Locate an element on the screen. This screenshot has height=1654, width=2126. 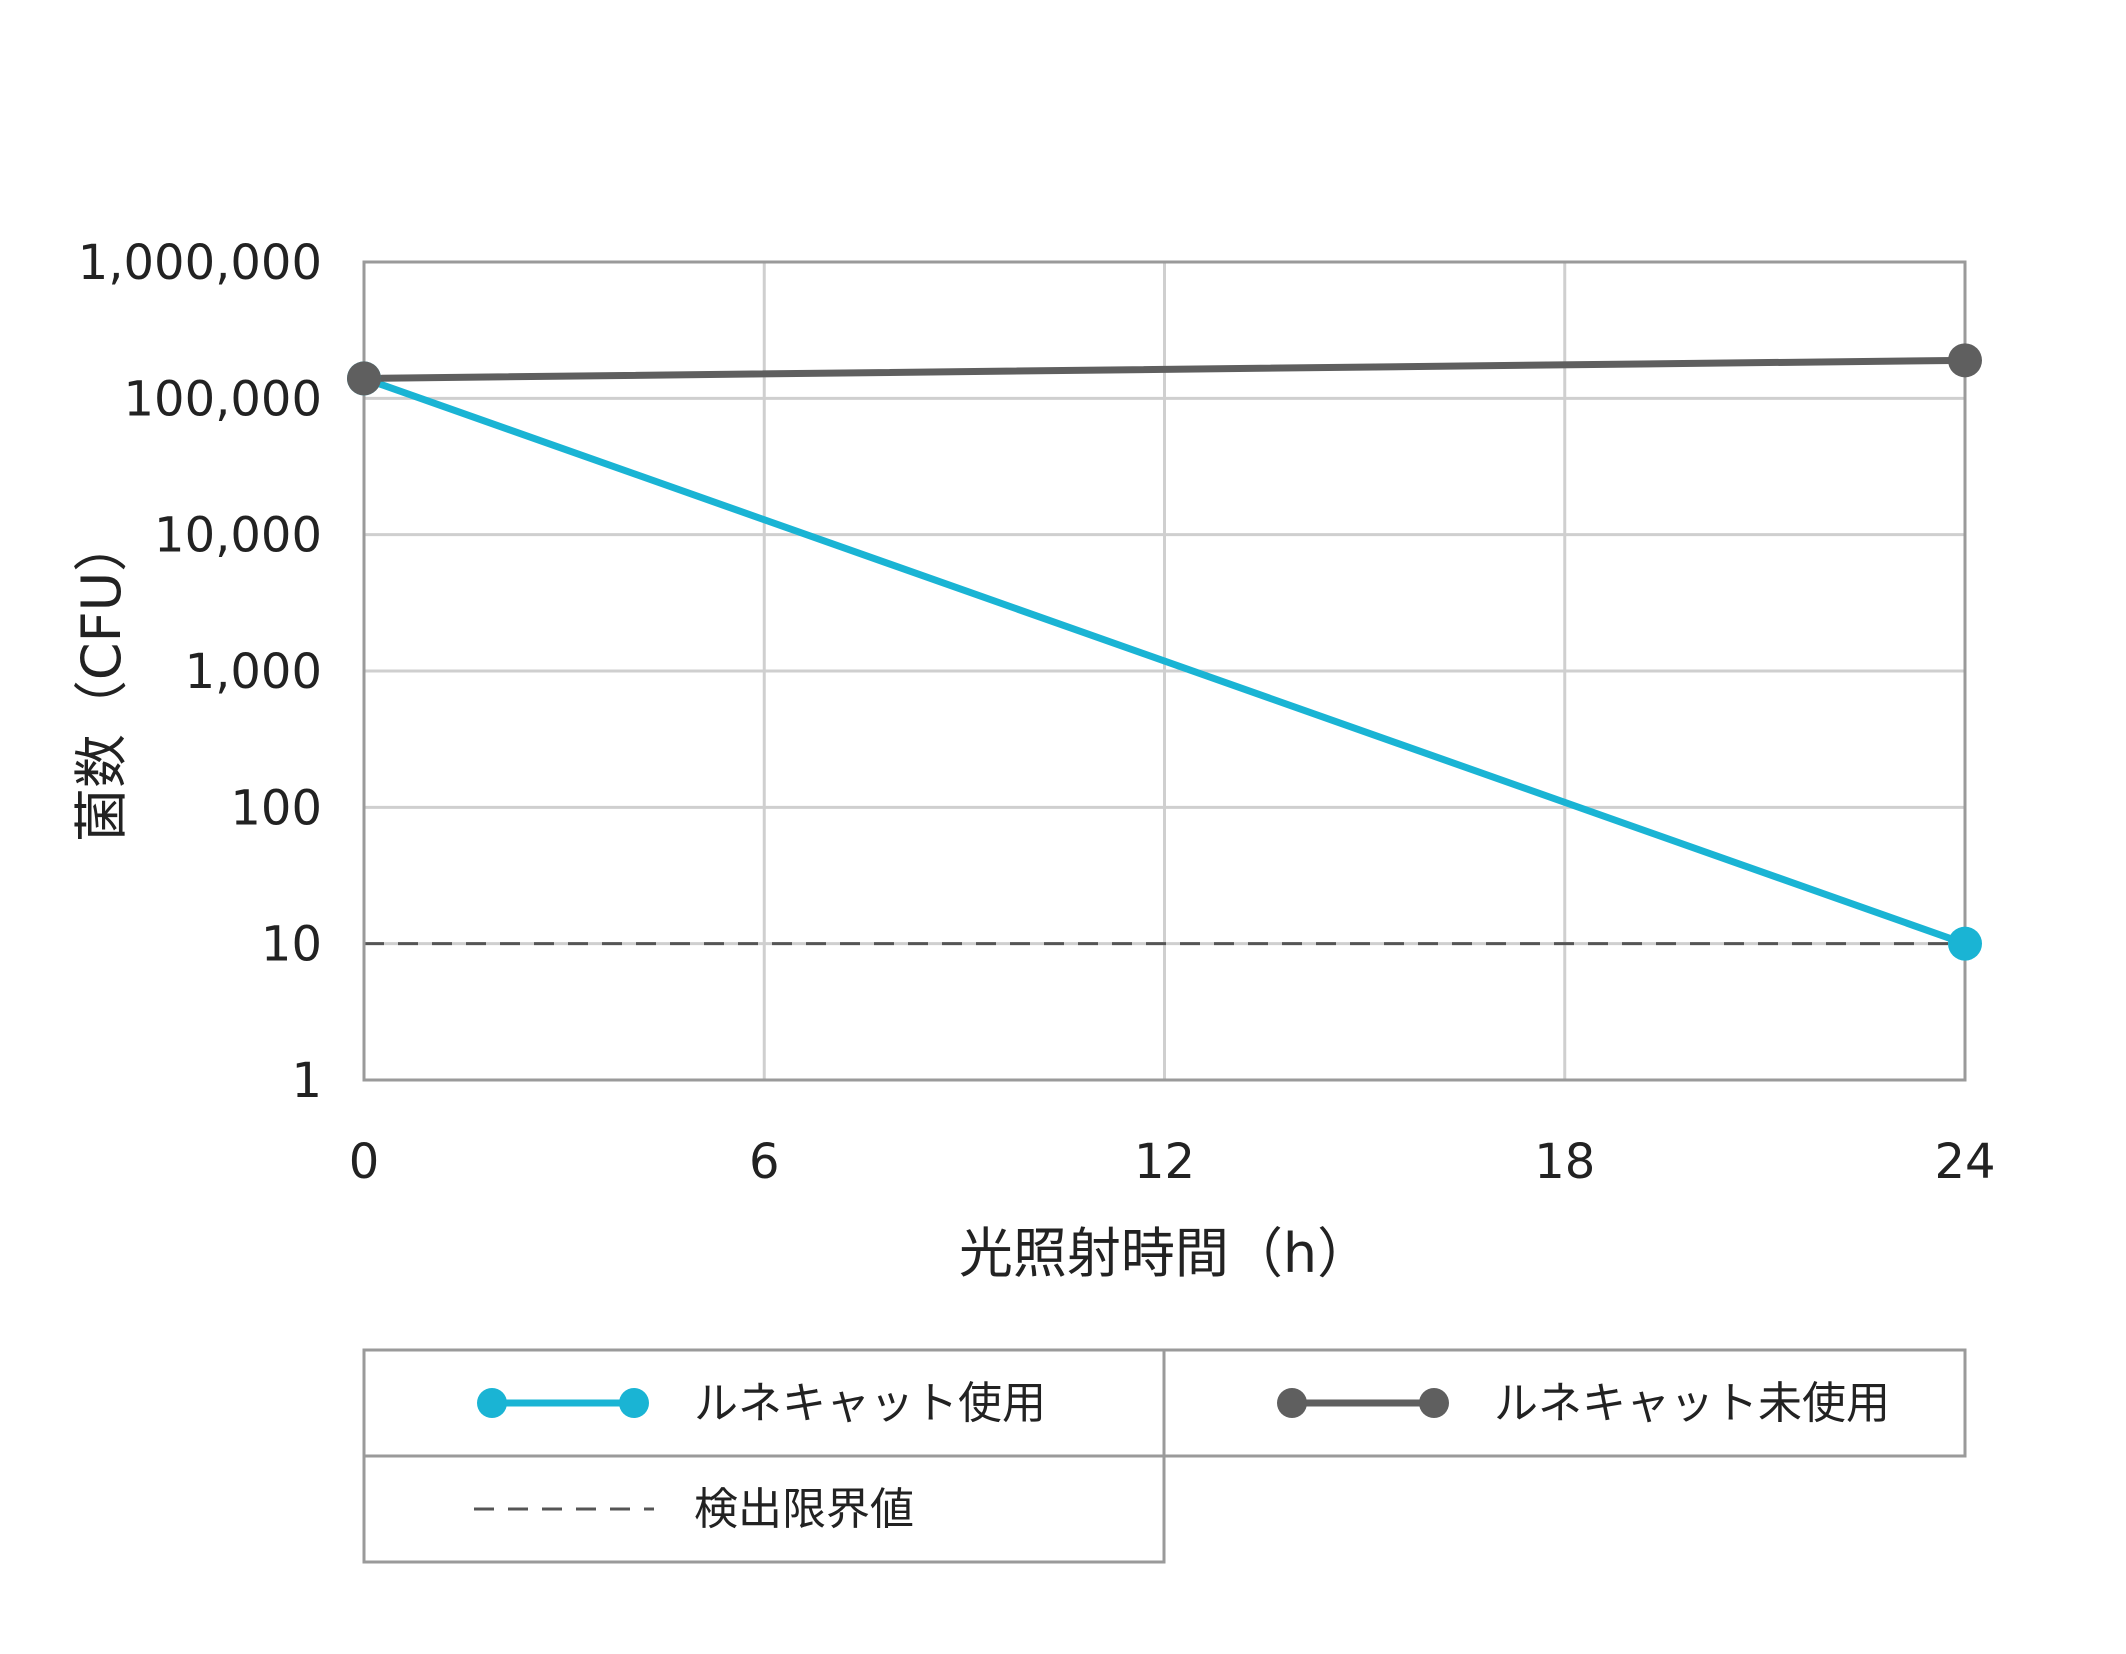
y-tick-label: 10 is located at coordinates (291, 945).